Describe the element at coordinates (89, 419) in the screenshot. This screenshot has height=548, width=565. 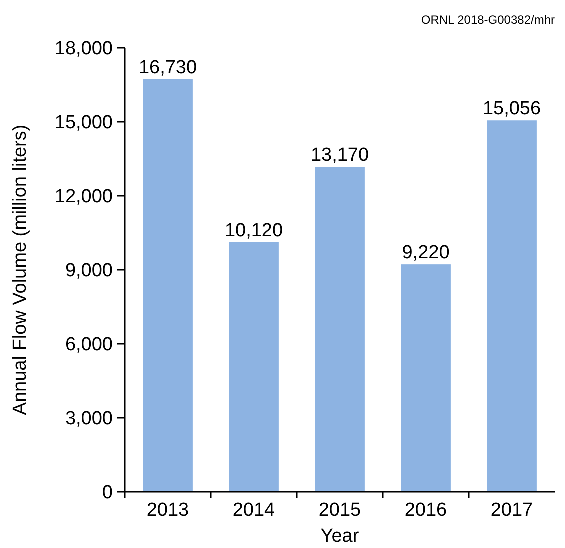
I see `y-tick-label: 3,000` at that location.